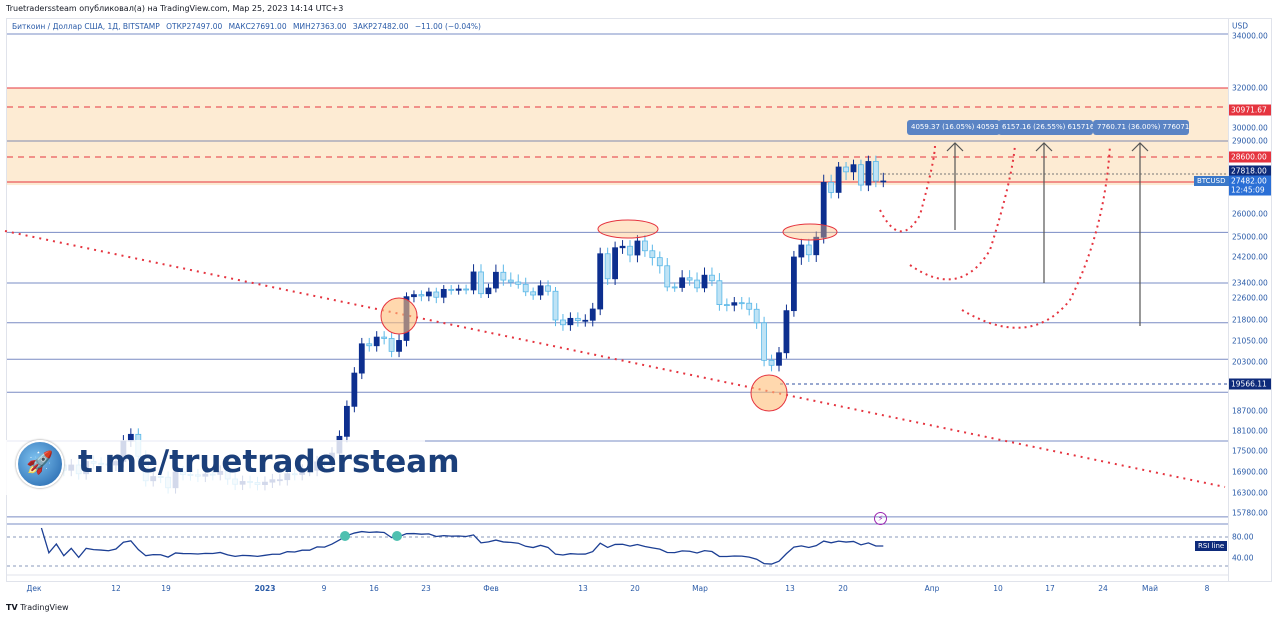 The width and height of the screenshot is (1280, 619). What do you see at coordinates (1250, 341) in the screenshot?
I see `price-tick: 21050.00` at bounding box center [1250, 341].